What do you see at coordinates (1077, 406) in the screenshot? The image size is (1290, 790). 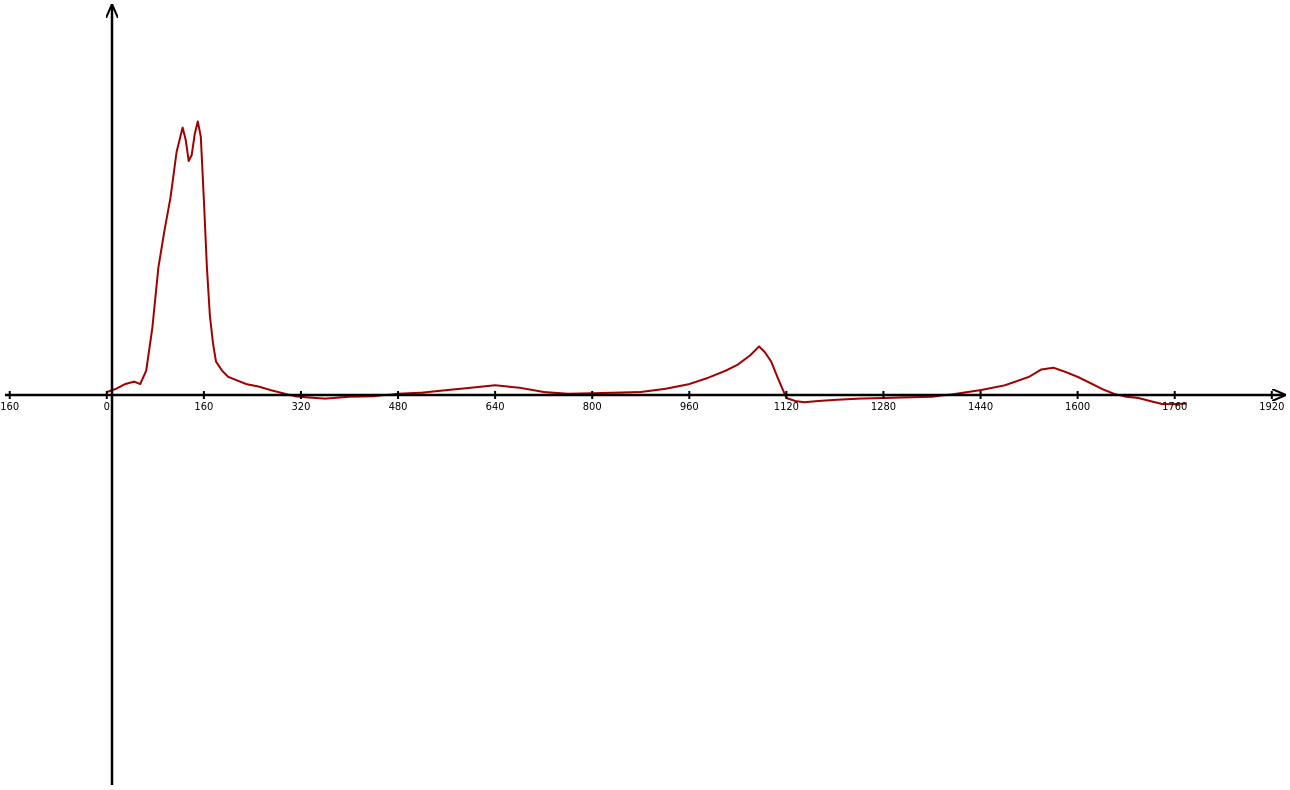 I see `x-tick-label: 1600` at bounding box center [1077, 406].